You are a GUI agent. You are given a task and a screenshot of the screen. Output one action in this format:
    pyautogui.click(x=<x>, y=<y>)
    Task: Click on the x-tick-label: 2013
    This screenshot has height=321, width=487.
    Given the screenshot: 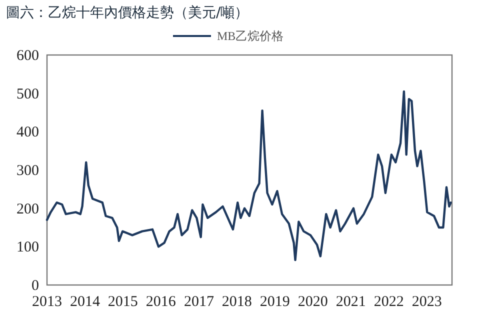 What is the action you would take?
    pyautogui.click(x=47, y=302)
    